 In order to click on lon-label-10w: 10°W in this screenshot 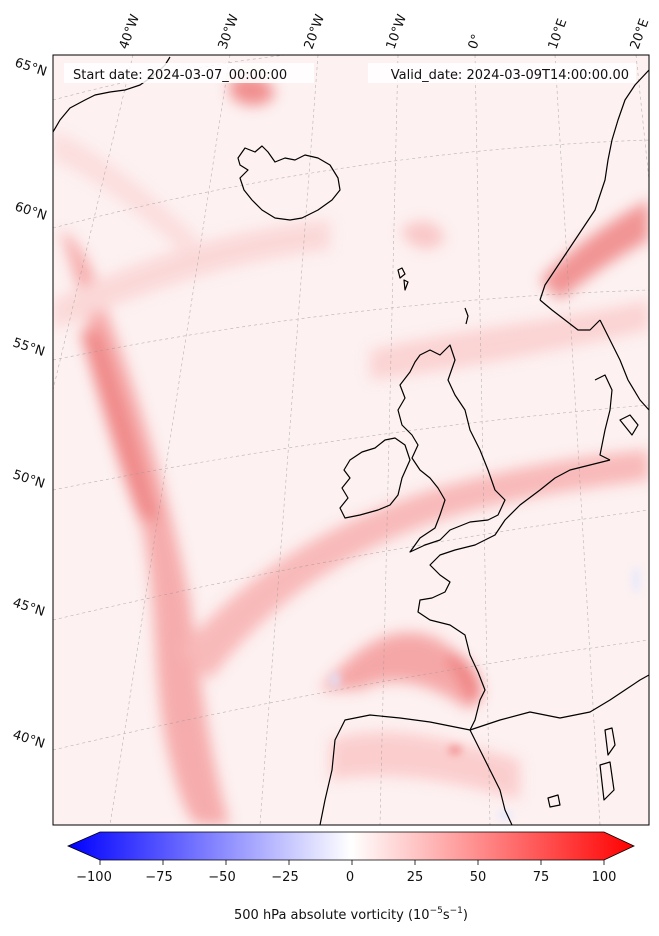, I will do `click(397, 31)`.